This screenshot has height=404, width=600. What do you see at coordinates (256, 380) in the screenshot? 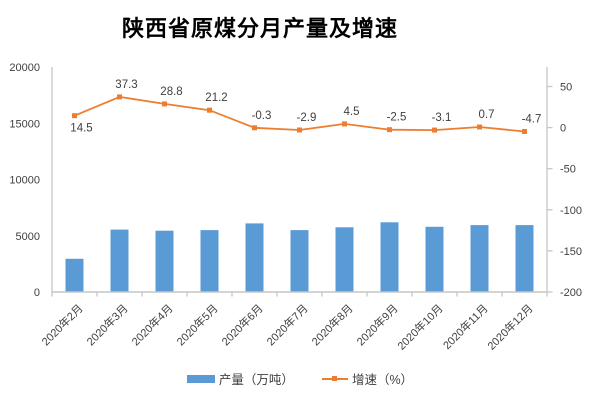
I see `production-legend-label: 产量（万吨）` at bounding box center [256, 380].